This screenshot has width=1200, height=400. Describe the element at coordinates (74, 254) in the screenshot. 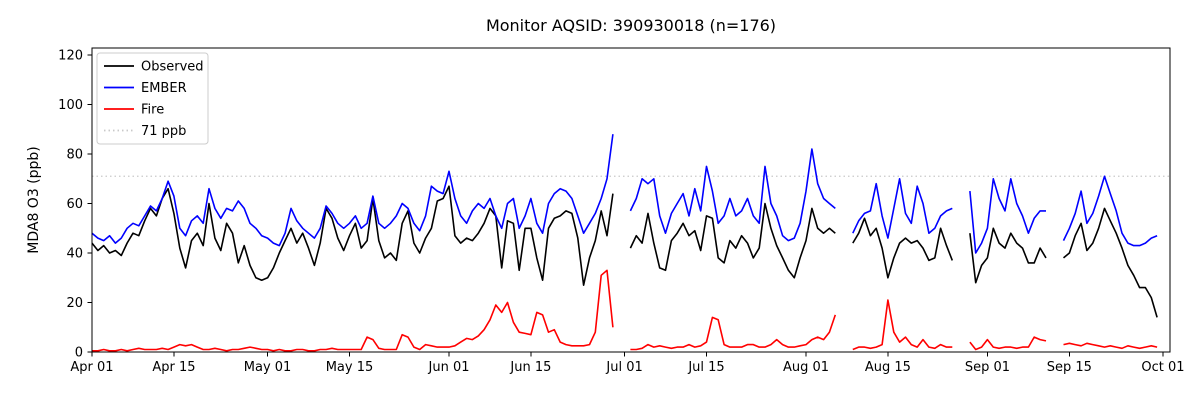

I see `y-tick-label: 40` at that location.